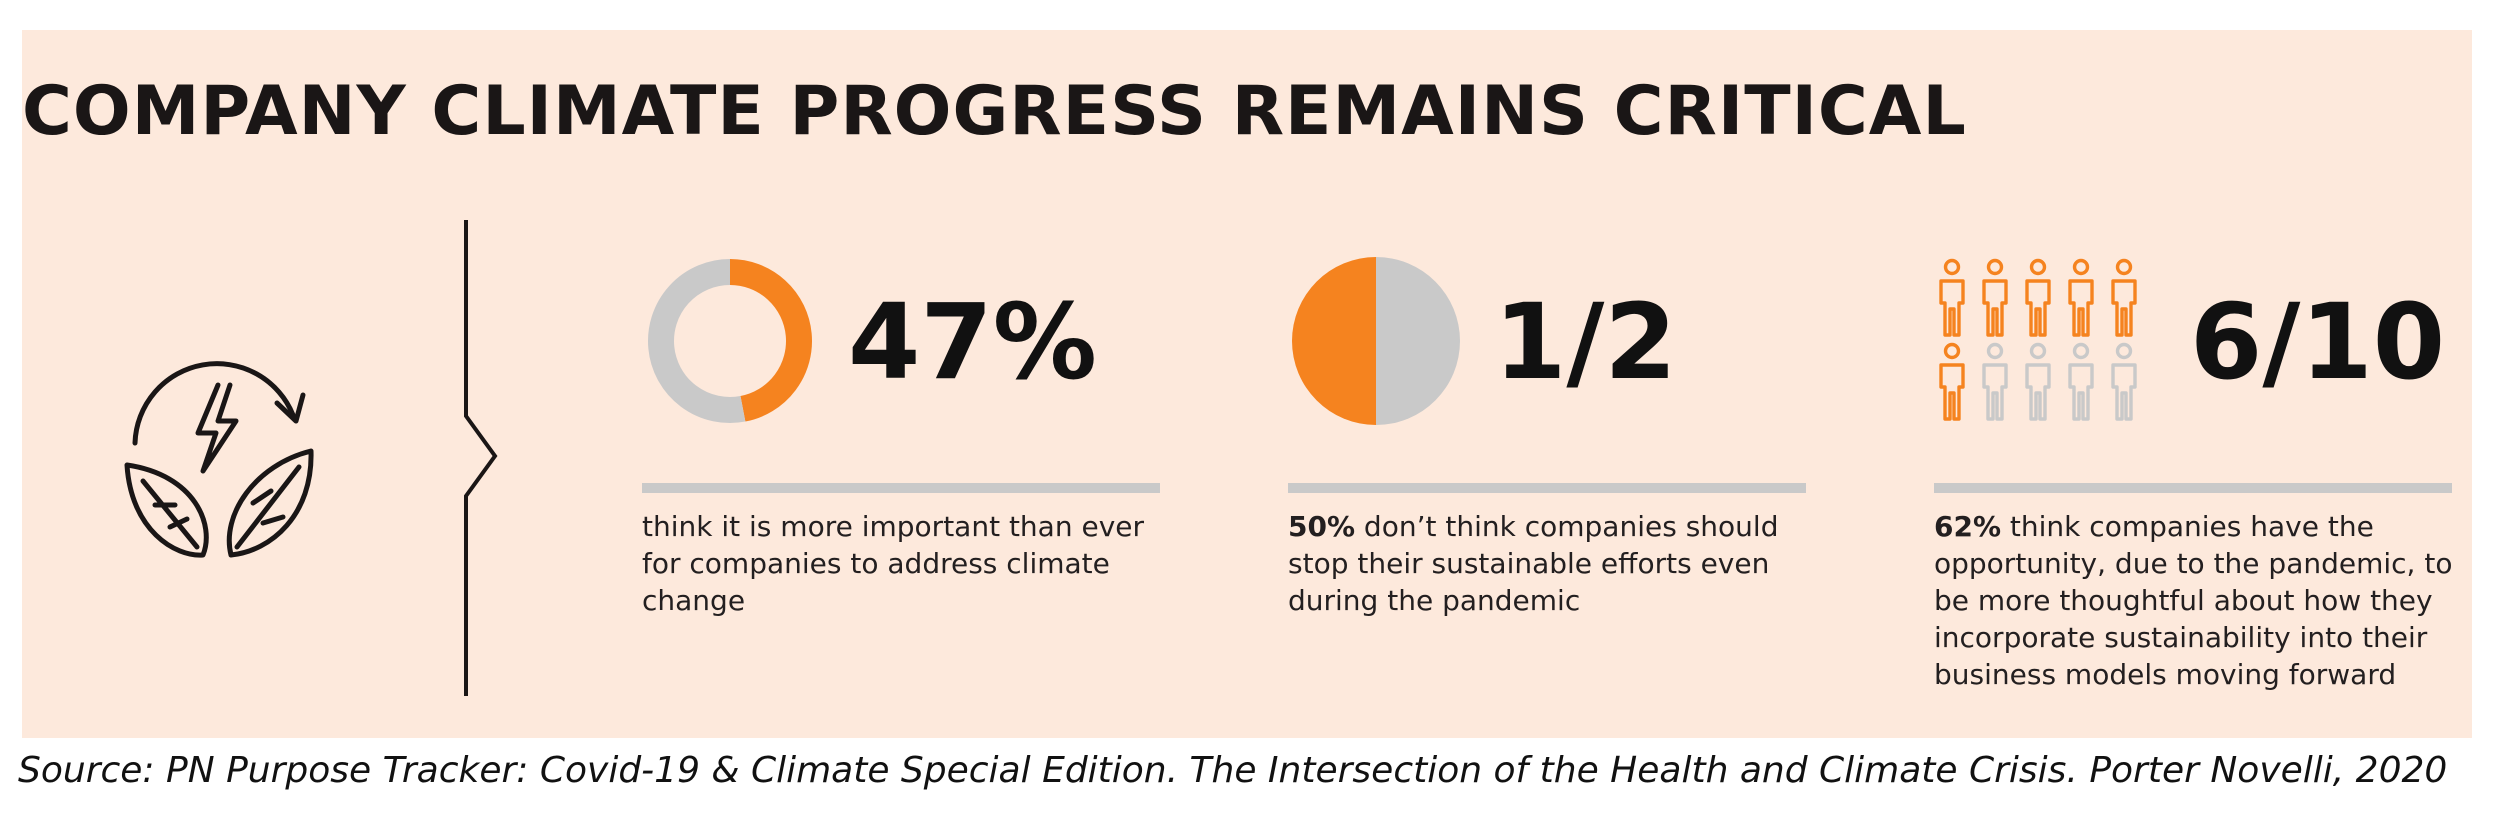 Image resolution: width=2500 pixels, height=821 pixels. What do you see at coordinates (2318, 342) in the screenshot?
I see `stat-value-six-tenths: 6/10` at bounding box center [2318, 342].